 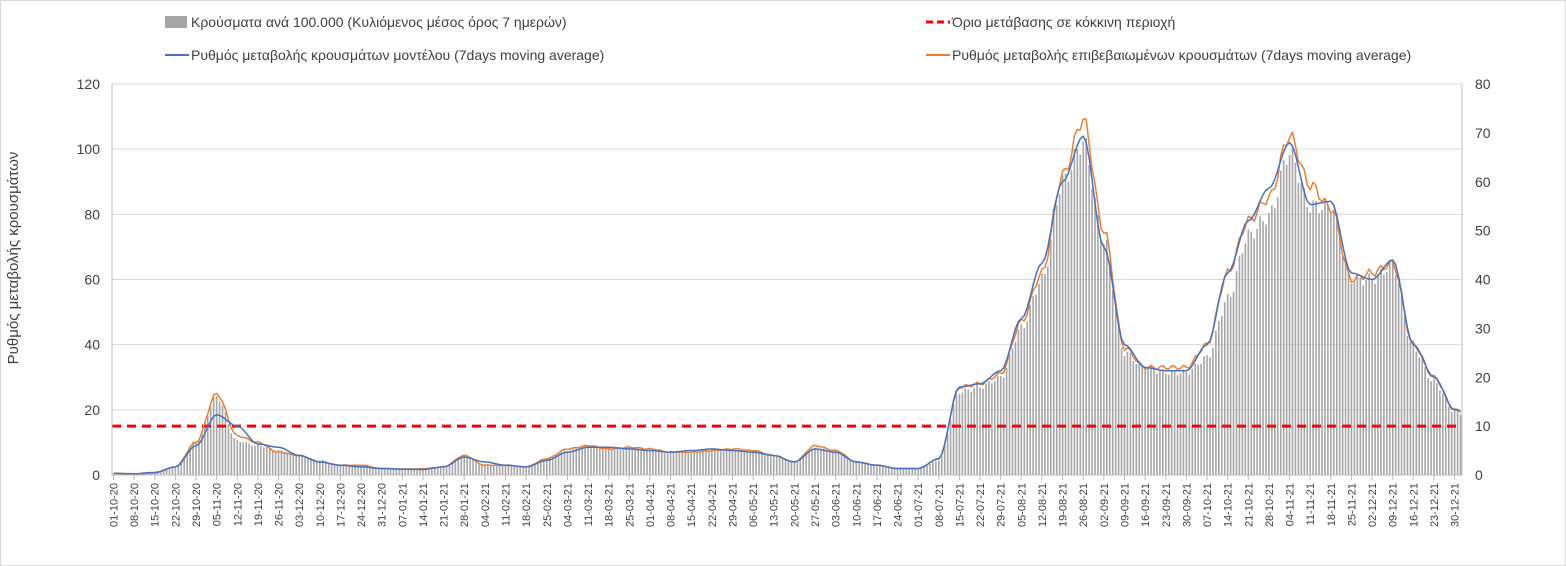 What do you see at coordinates (1064, 505) in the screenshot?
I see `x-tick-label: 19-08-21` at bounding box center [1064, 505].